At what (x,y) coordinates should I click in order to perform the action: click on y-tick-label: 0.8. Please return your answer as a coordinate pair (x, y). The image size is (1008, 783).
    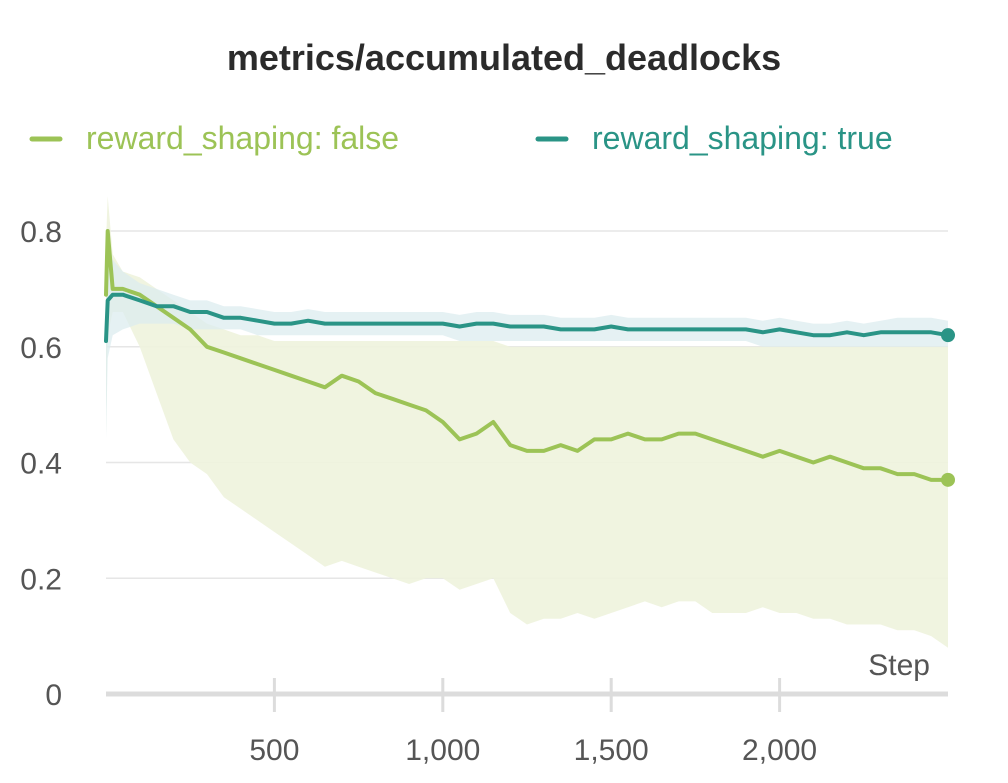
    Looking at the image, I should click on (41, 232).